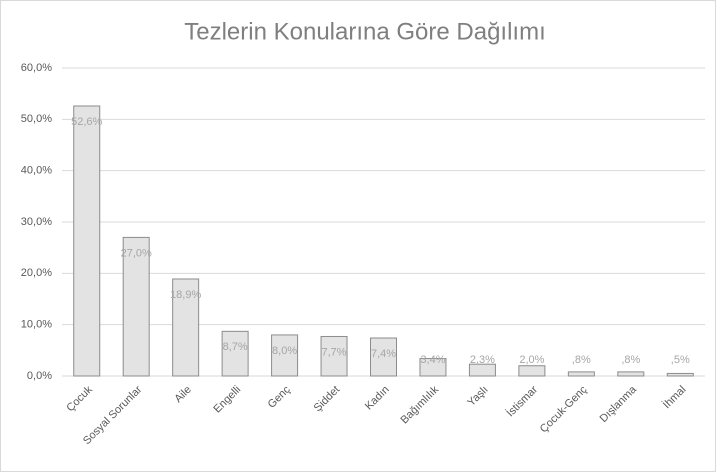  What do you see at coordinates (235, 347) in the screenshot?
I see `data-label: 8,7%` at bounding box center [235, 347].